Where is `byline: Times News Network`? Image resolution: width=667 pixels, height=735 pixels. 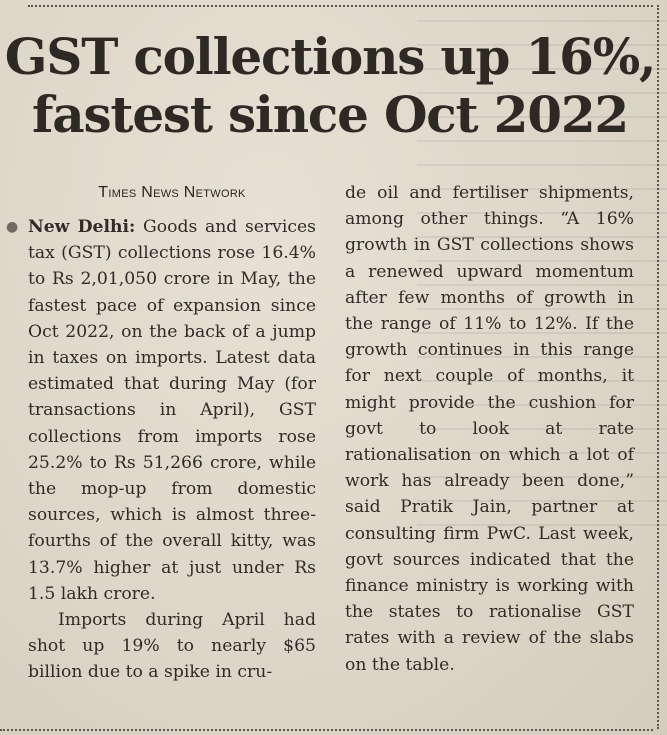 byline: Times News Network is located at coordinates (172, 192).